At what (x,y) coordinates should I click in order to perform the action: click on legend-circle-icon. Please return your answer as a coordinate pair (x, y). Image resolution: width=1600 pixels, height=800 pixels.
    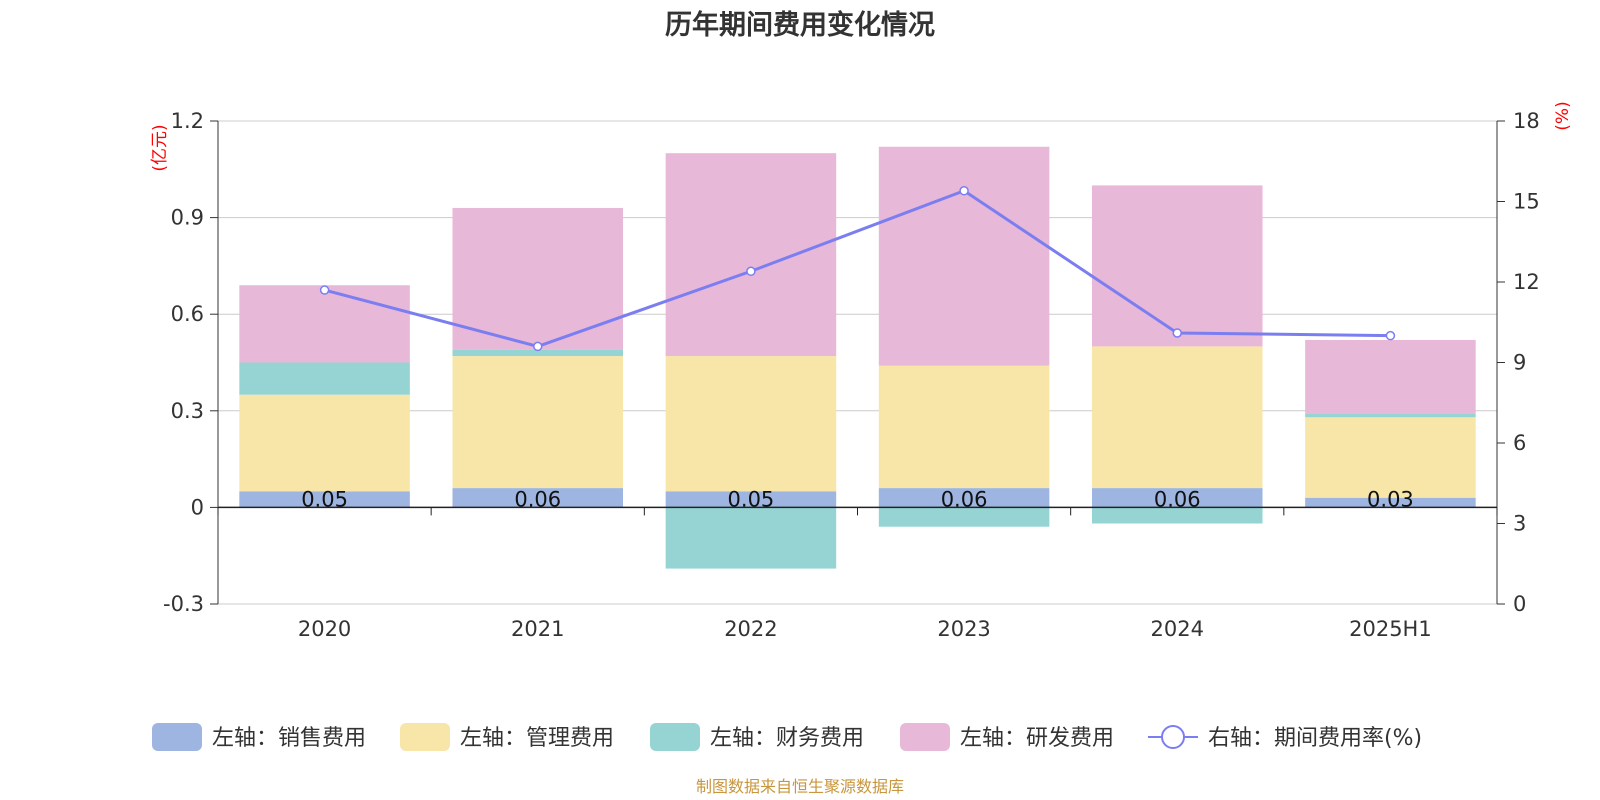
    Looking at the image, I should click on (1173, 737).